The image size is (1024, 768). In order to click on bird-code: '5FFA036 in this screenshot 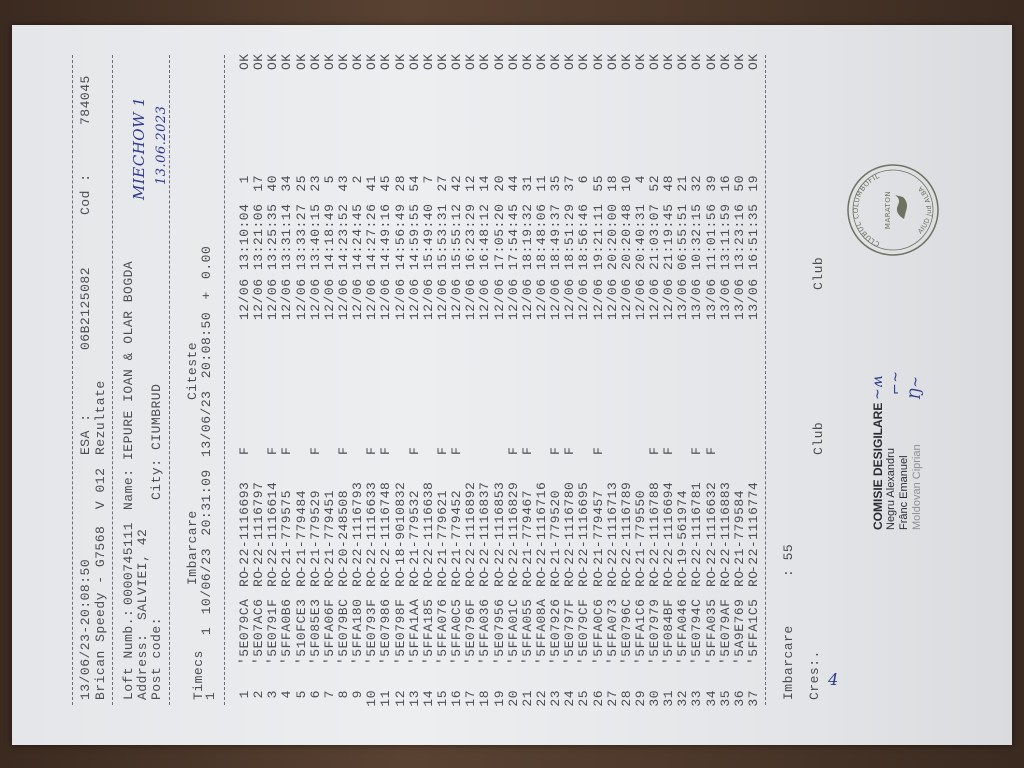, I will do `click(485, 631)`.